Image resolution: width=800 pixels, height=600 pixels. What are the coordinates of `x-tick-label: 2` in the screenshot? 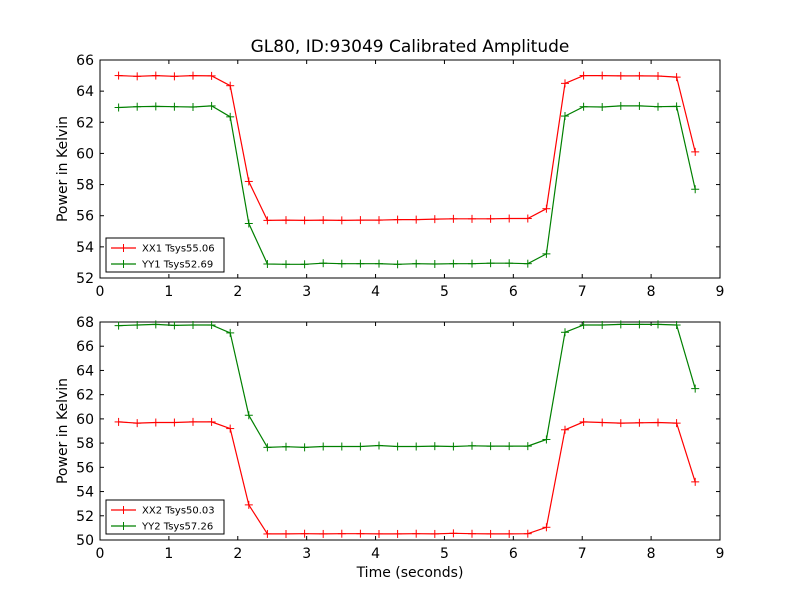 It's located at (237, 554).